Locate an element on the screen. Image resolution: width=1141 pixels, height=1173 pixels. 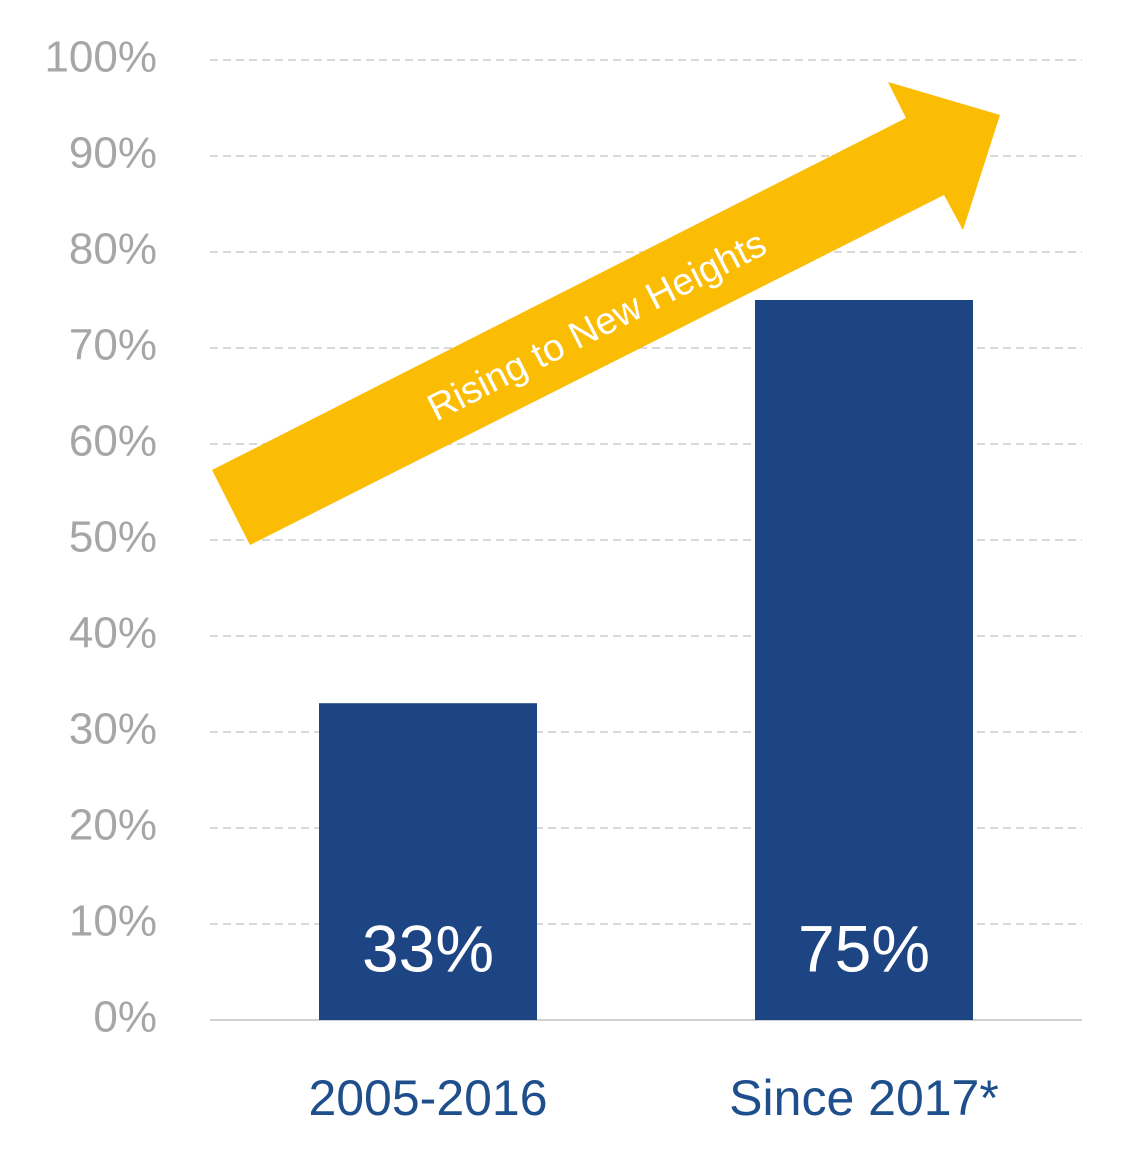
value-label: 75% is located at coordinates (864, 948).